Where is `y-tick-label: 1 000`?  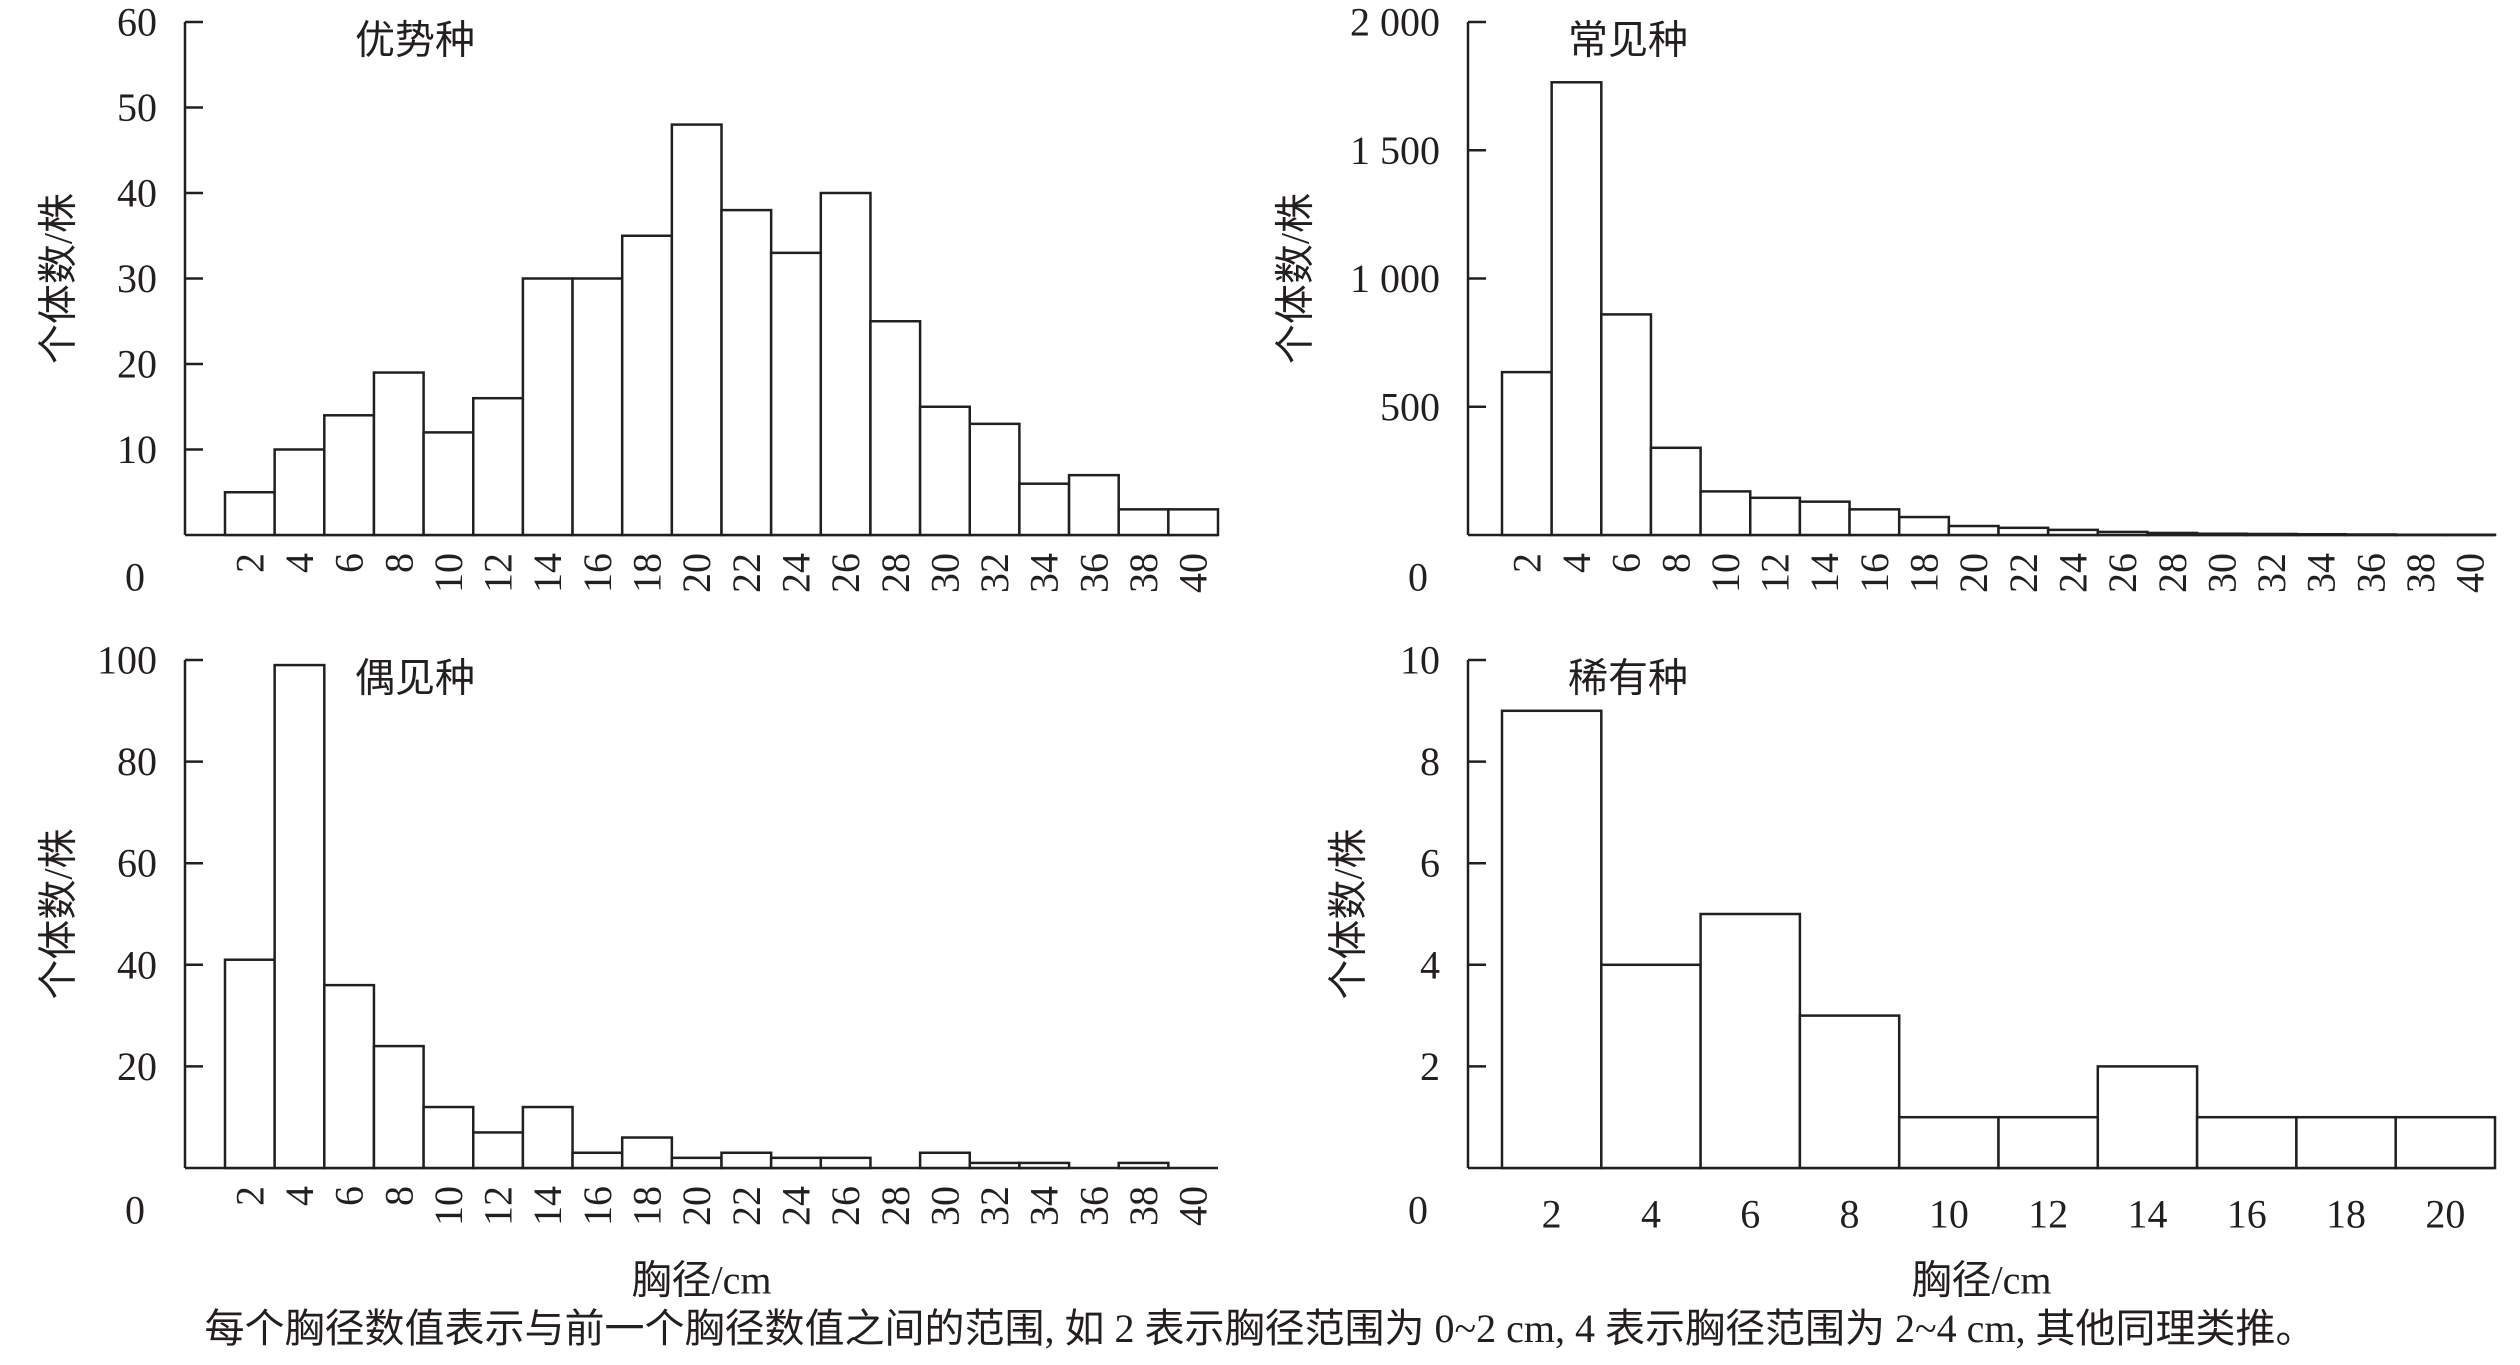 y-tick-label: 1 000 is located at coordinates (1395, 278).